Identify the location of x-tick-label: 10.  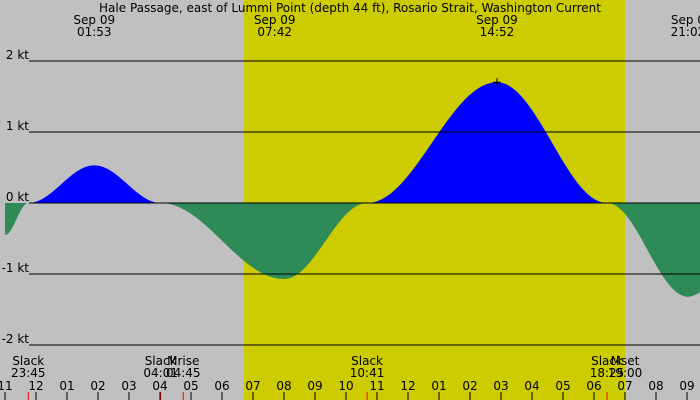
(345, 386).